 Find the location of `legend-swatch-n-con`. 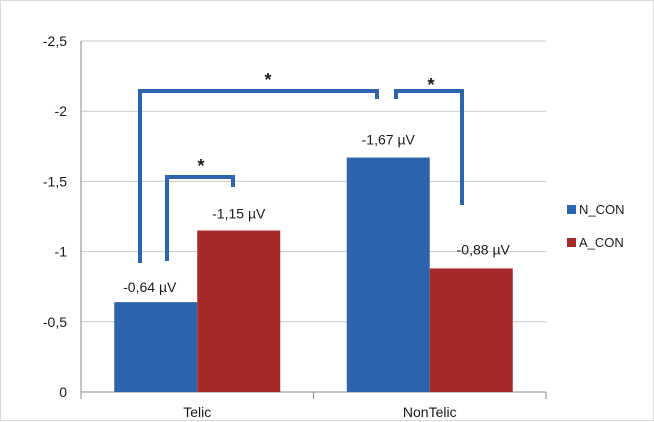

legend-swatch-n-con is located at coordinates (571, 209).